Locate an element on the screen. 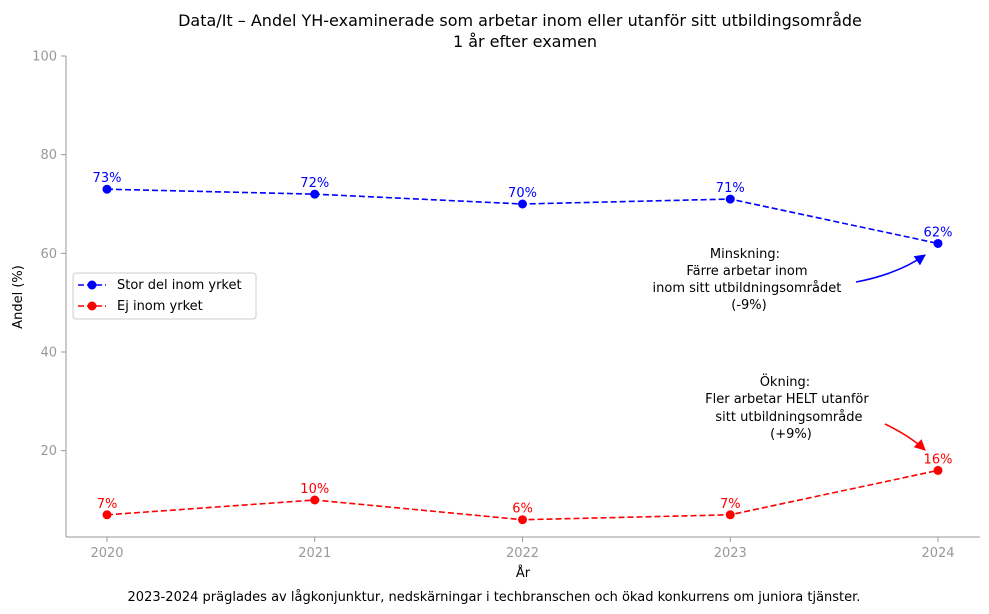  chart-subtitle: 1 år efter examen is located at coordinates (525, 41).